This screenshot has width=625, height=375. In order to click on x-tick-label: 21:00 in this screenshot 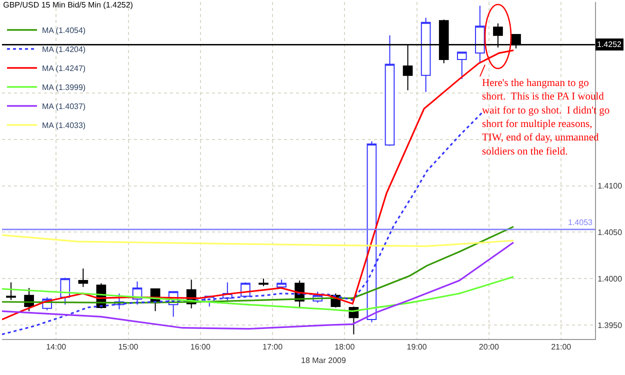, I will do `click(561, 347)`.